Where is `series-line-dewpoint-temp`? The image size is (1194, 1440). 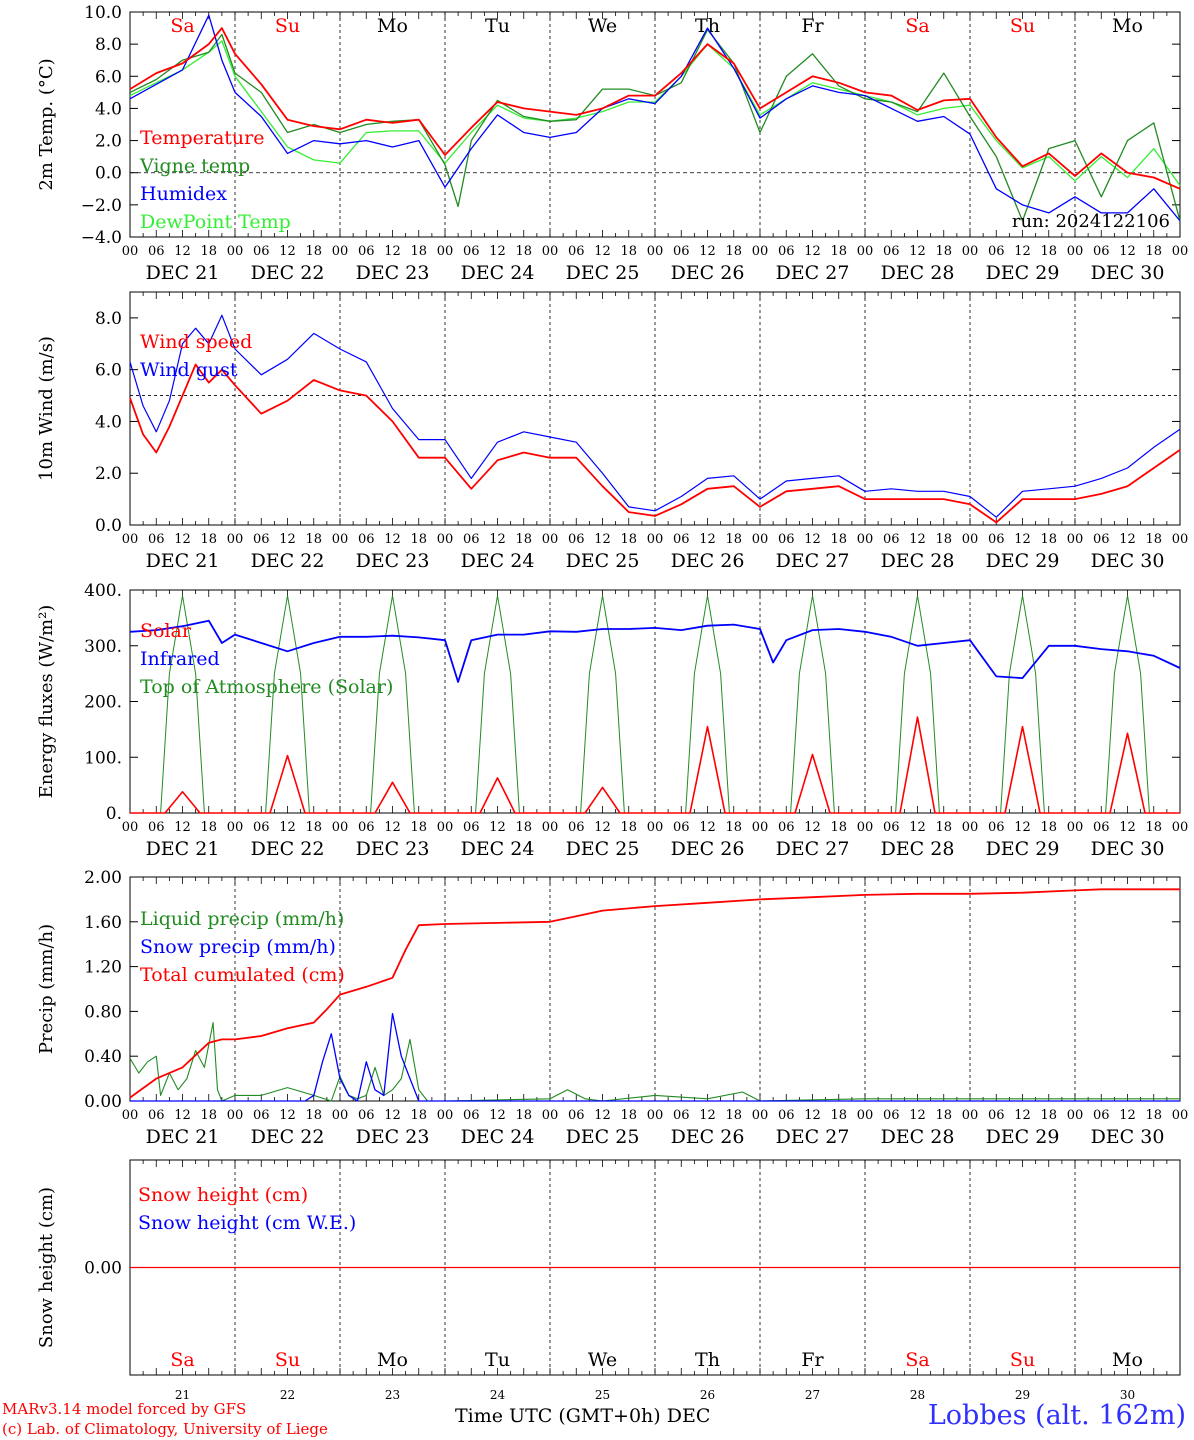 series-line-dewpoint-temp is located at coordinates (655, 113).